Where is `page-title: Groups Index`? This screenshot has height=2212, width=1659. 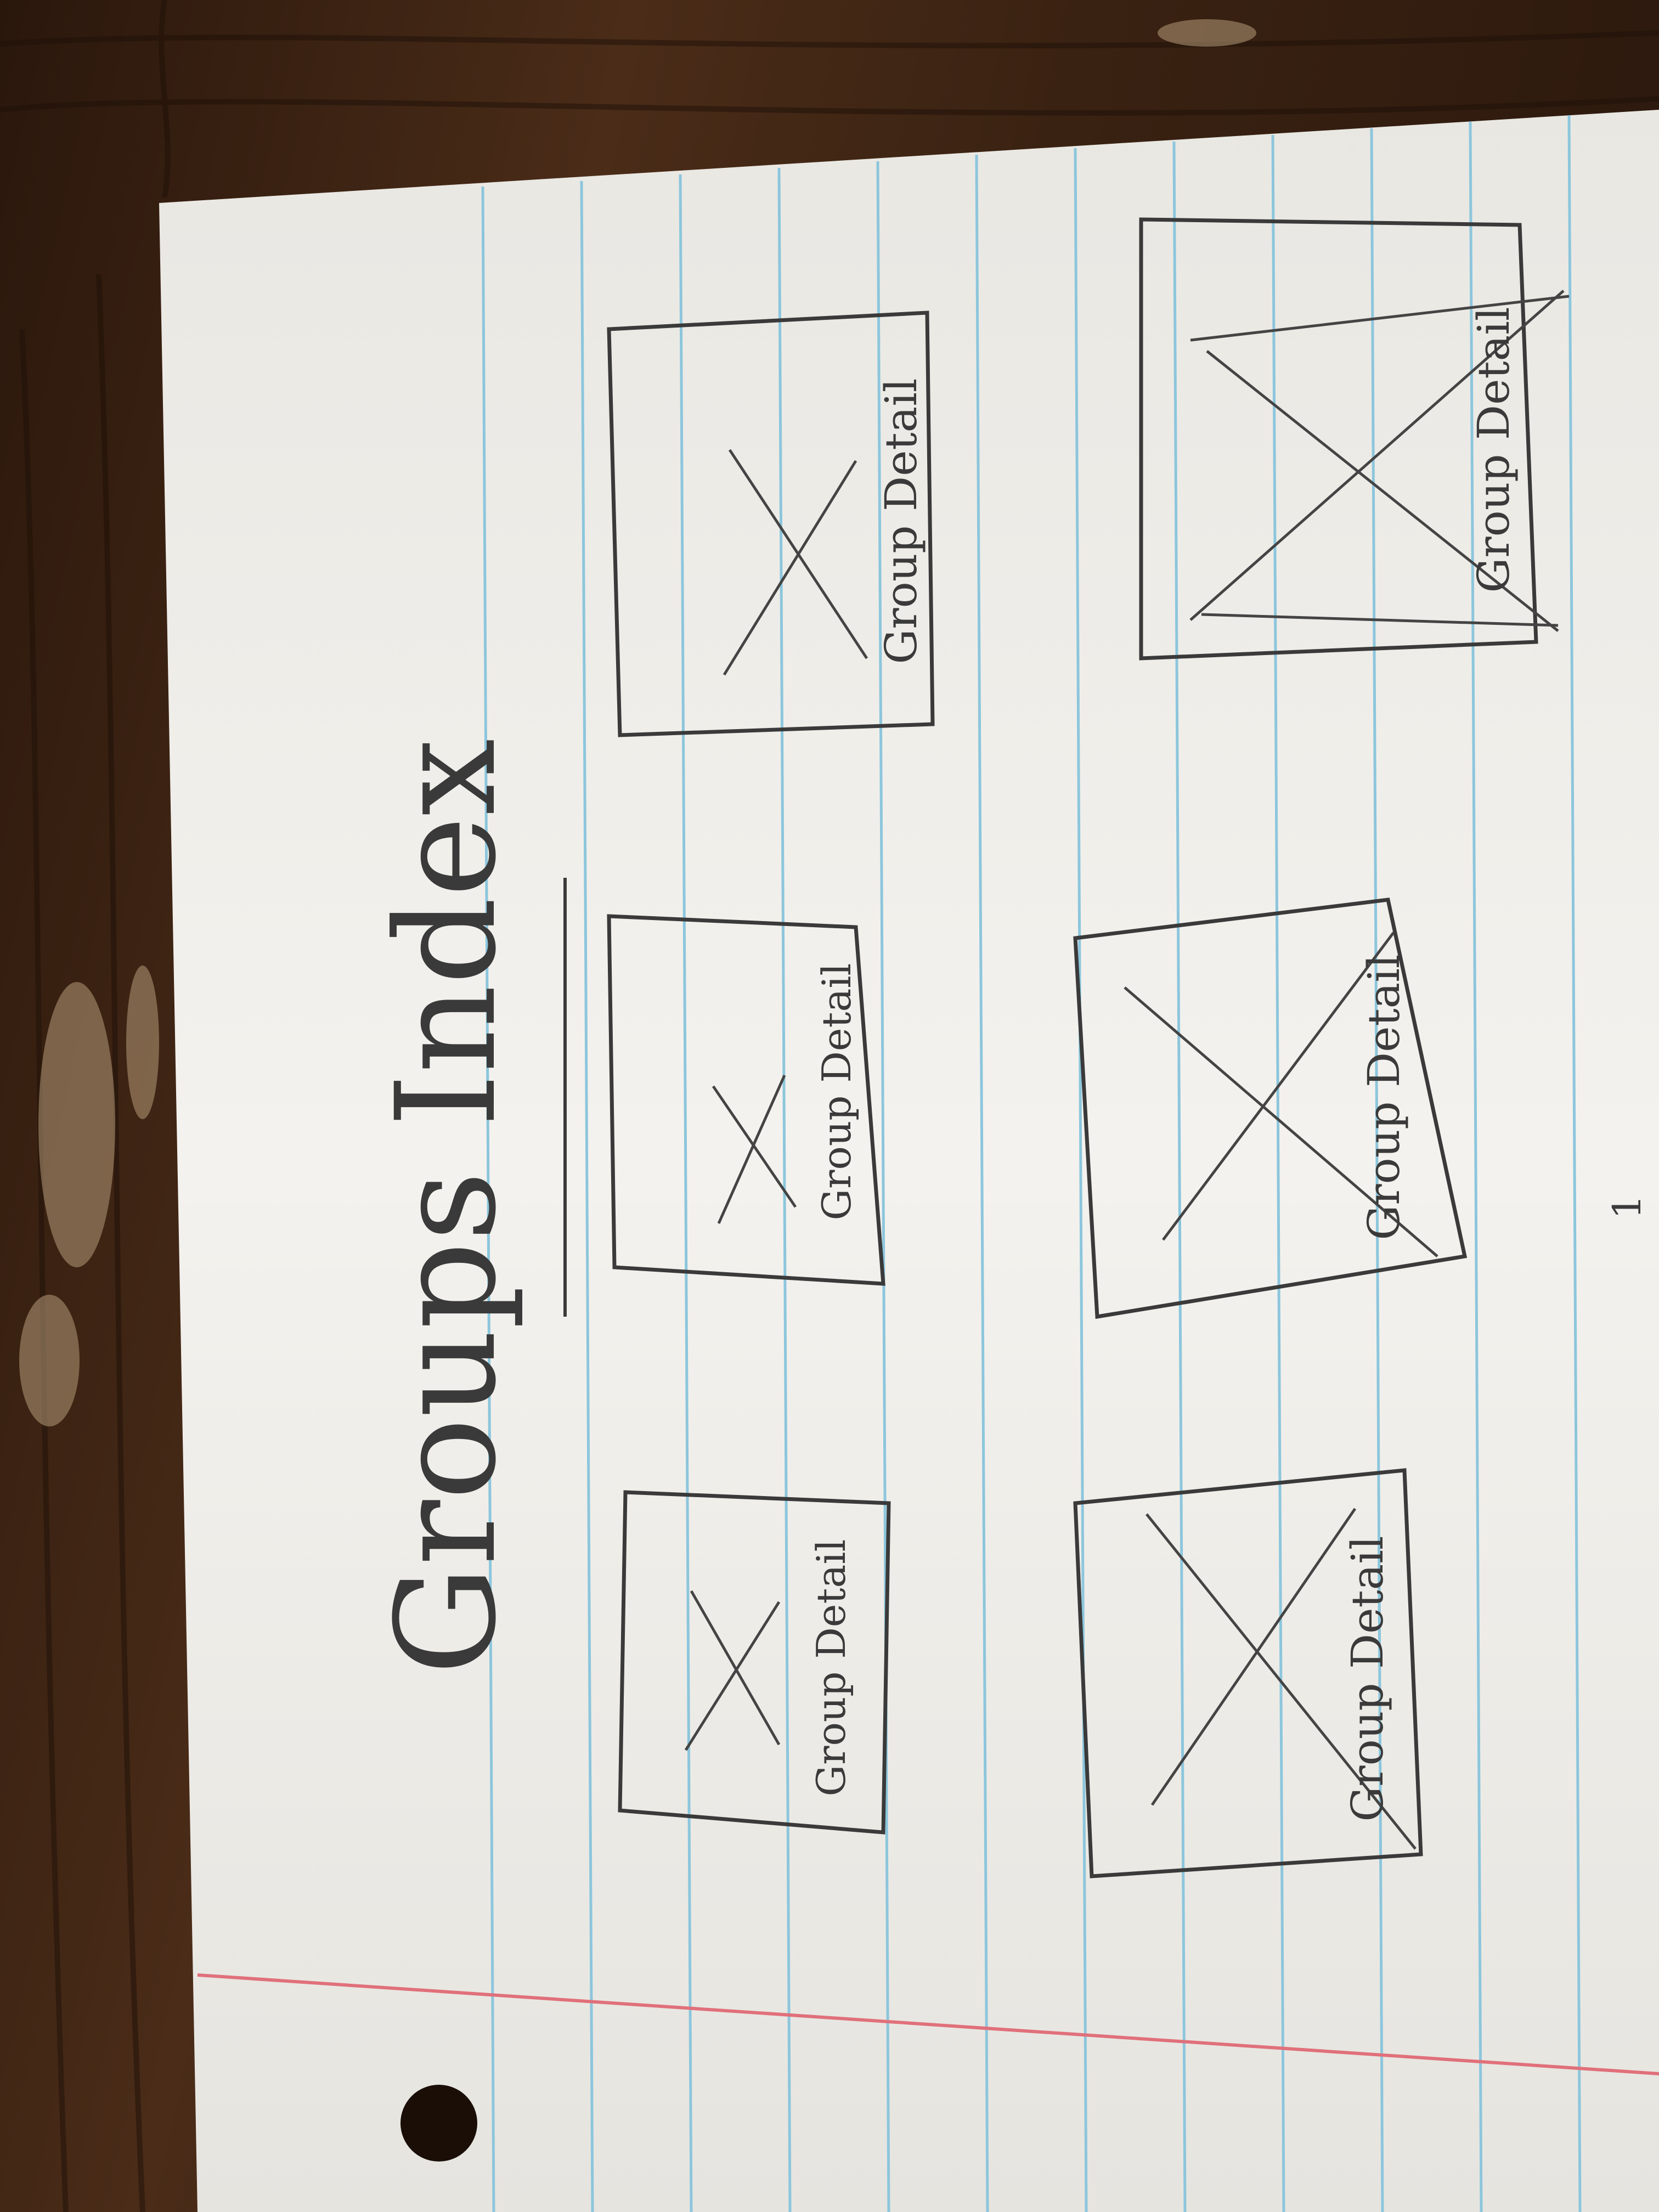 page-title: Groups Index is located at coordinates (446, 1207).